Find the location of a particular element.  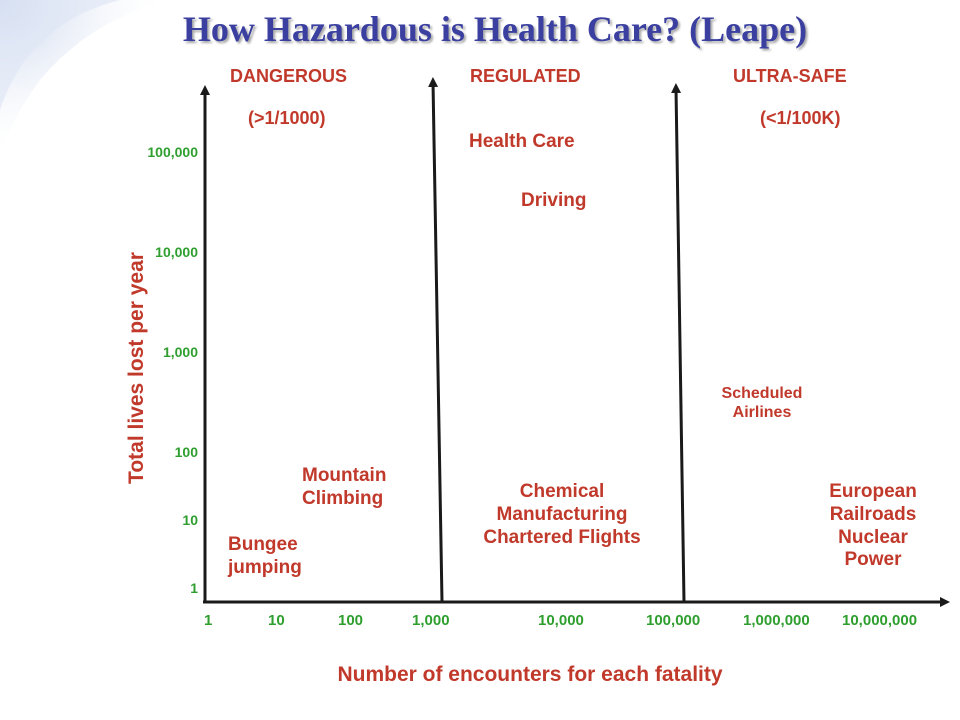

y-tick: 1 is located at coordinates (194, 588).